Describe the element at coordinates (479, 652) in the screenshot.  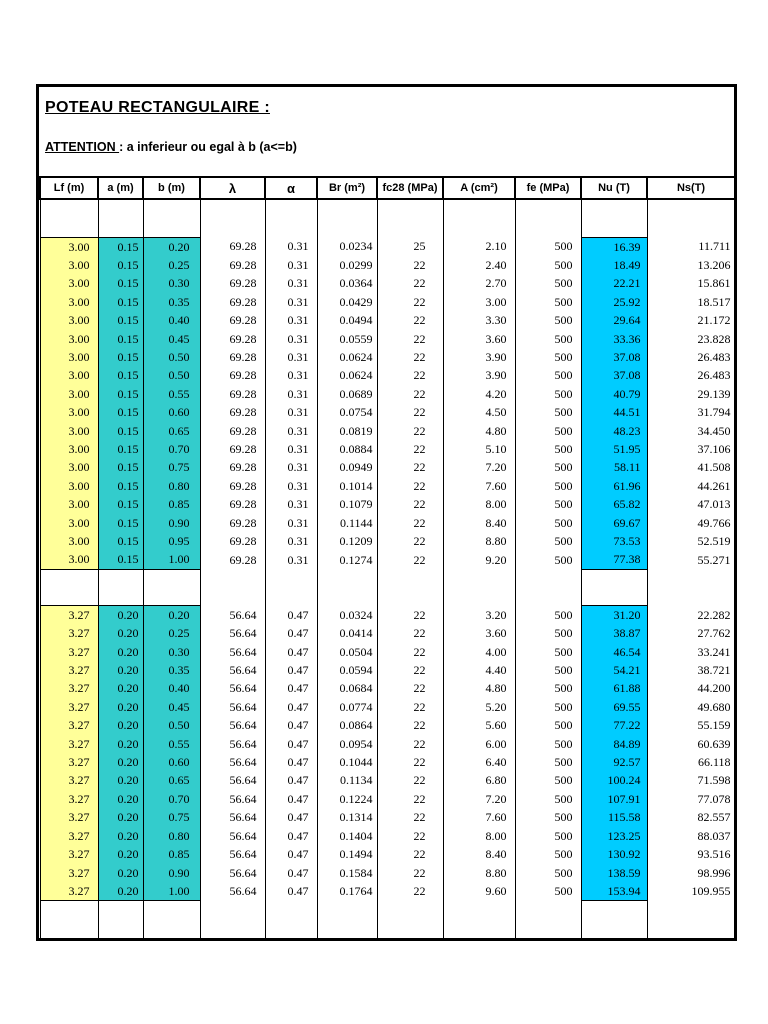
I see `table-cell: 4.00` at that location.